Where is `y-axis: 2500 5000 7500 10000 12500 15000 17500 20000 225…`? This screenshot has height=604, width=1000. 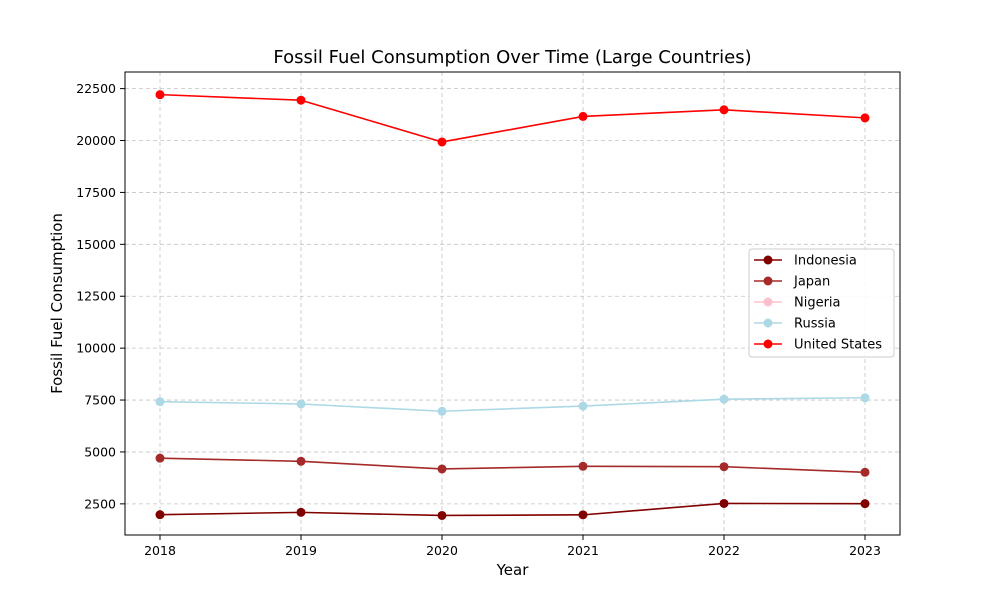
y-axis: 2500 5000 7500 10000 12500 15000 17500 20000 225… is located at coordinates (100, 296).